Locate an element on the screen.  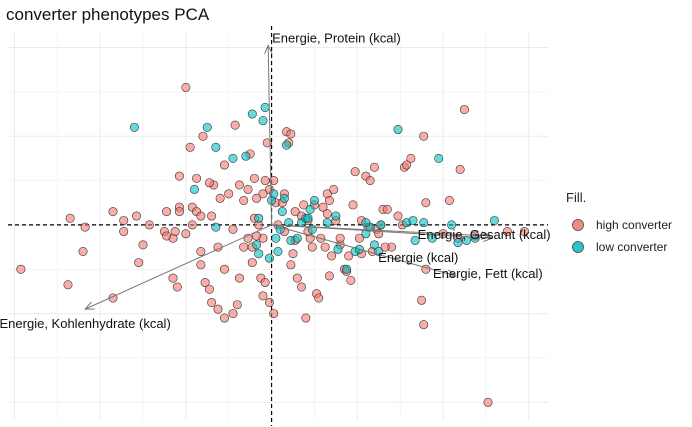
legend-label-low-converter: low converter is located at coordinates (632, 247).